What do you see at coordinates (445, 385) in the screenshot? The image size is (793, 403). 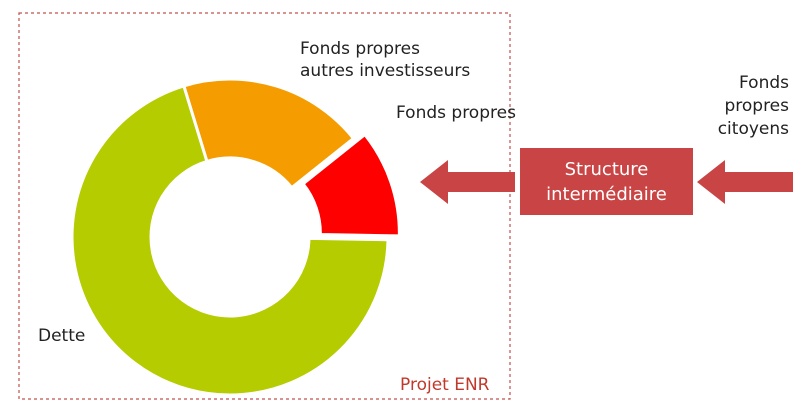 I see `frame-label: Projet ENR` at bounding box center [445, 385].